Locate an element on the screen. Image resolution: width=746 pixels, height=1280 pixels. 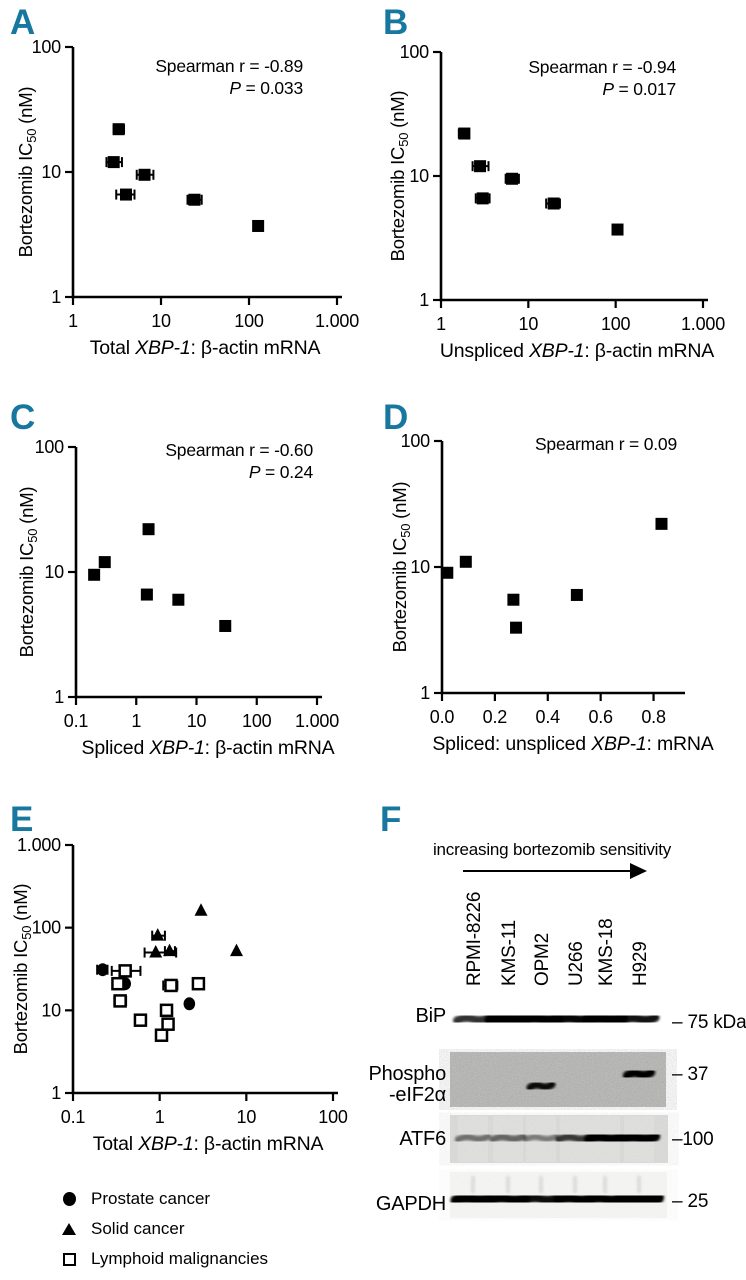
molecular-weight-marker: – 25 is located at coordinates (690, 1201).